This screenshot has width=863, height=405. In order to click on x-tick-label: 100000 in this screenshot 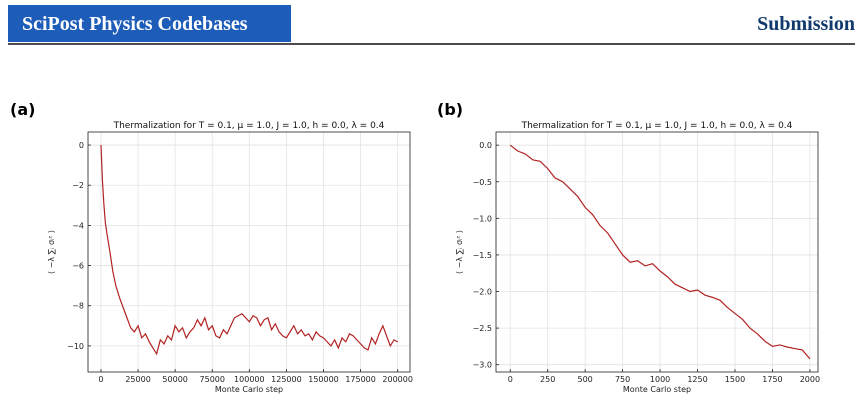, I will do `click(249, 379)`.